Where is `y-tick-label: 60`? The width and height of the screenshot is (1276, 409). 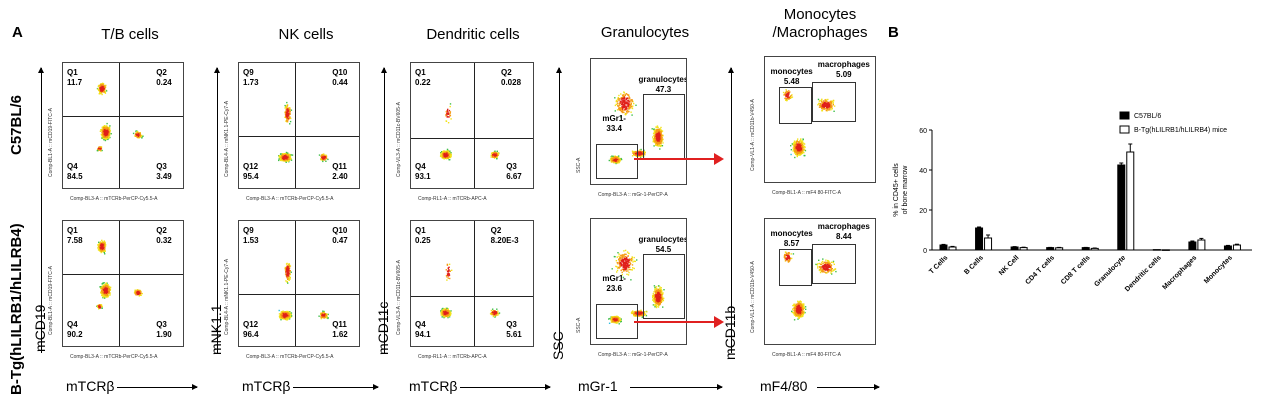
y-tick-label: 60 is located at coordinates (923, 131).